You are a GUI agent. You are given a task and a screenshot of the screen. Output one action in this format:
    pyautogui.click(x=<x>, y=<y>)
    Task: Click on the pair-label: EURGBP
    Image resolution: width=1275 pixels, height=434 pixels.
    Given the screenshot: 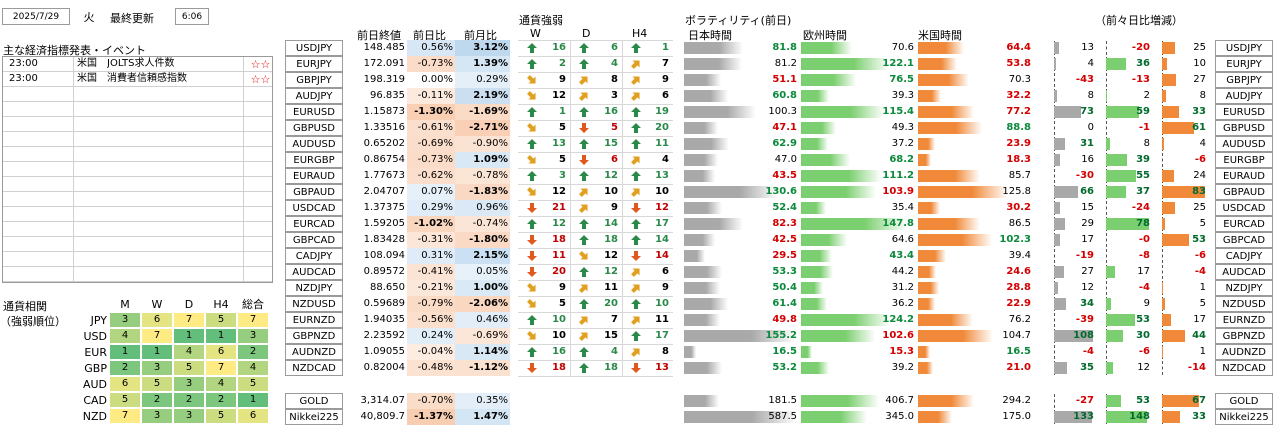 What is the action you would take?
    pyautogui.click(x=1244, y=160)
    